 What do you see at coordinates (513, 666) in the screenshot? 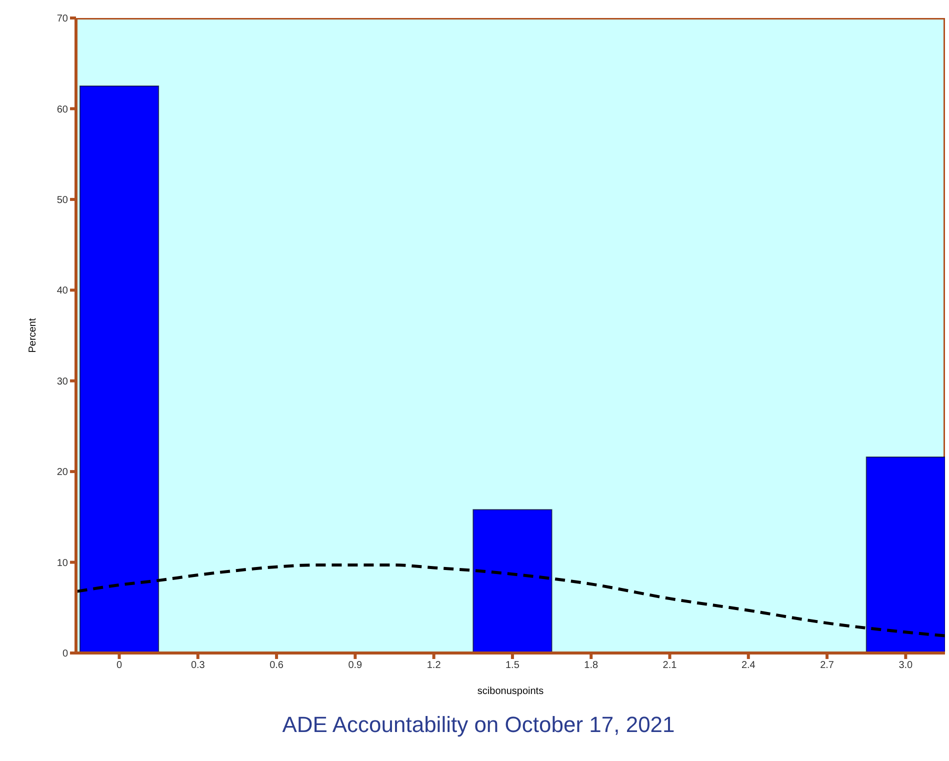
I see `x-tick-label: 1.5` at bounding box center [513, 666].